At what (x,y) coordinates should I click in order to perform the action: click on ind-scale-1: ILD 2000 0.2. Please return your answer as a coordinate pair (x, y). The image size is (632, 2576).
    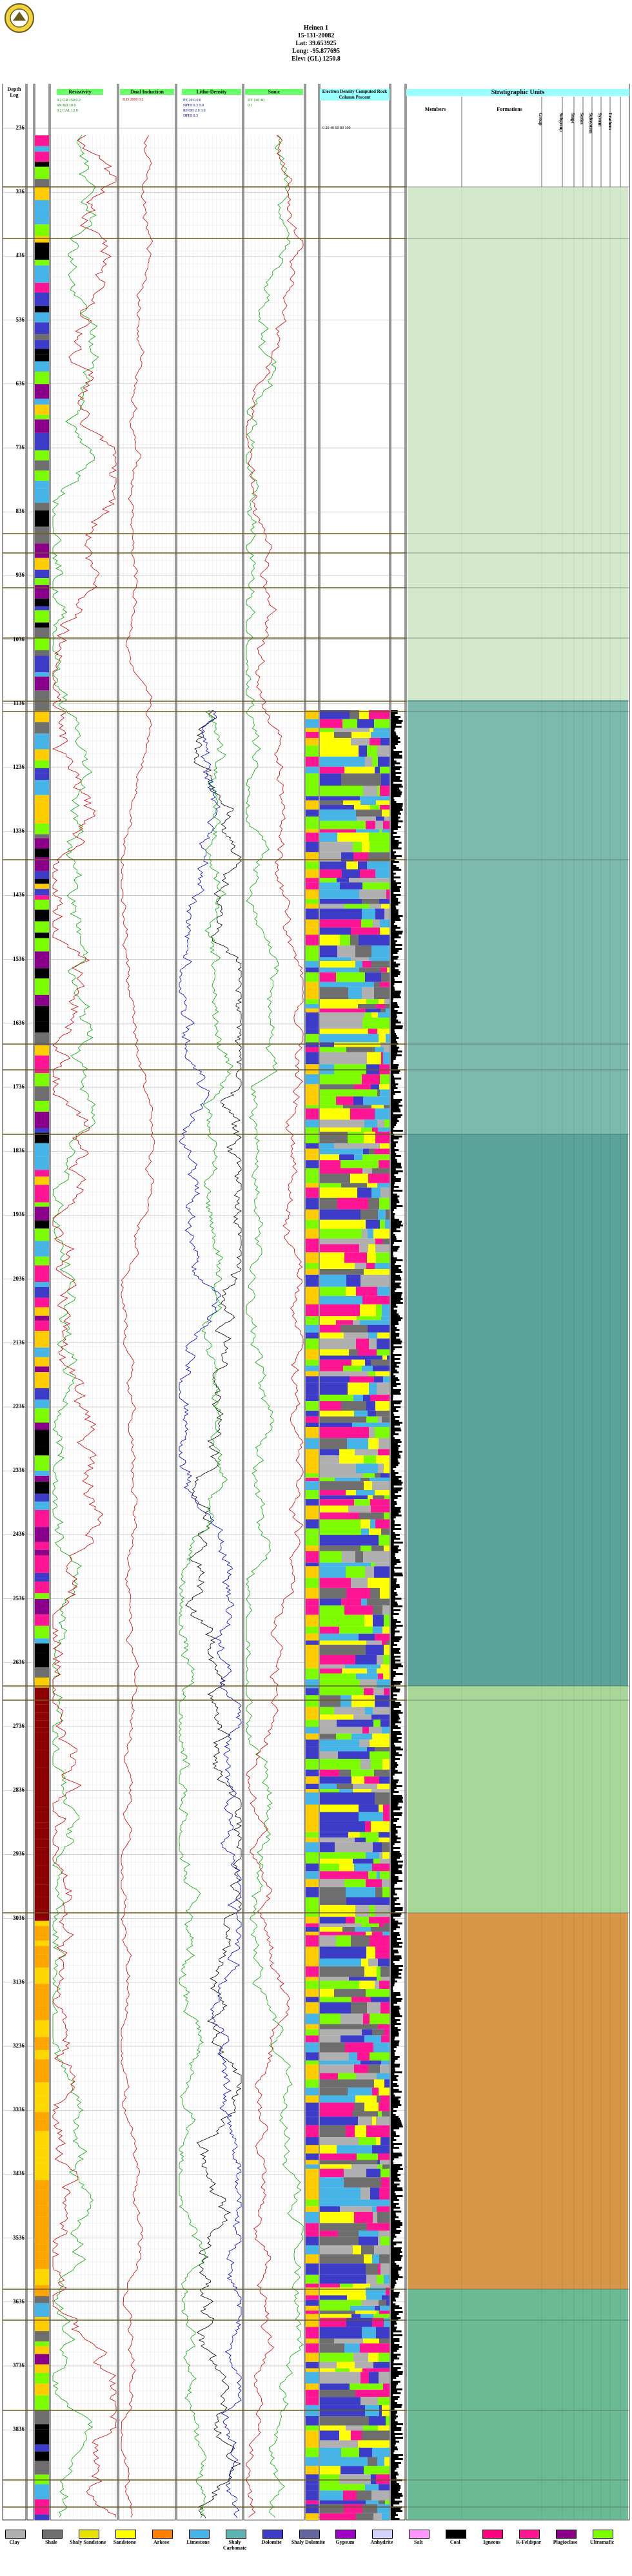
    Looking at the image, I should click on (133, 100).